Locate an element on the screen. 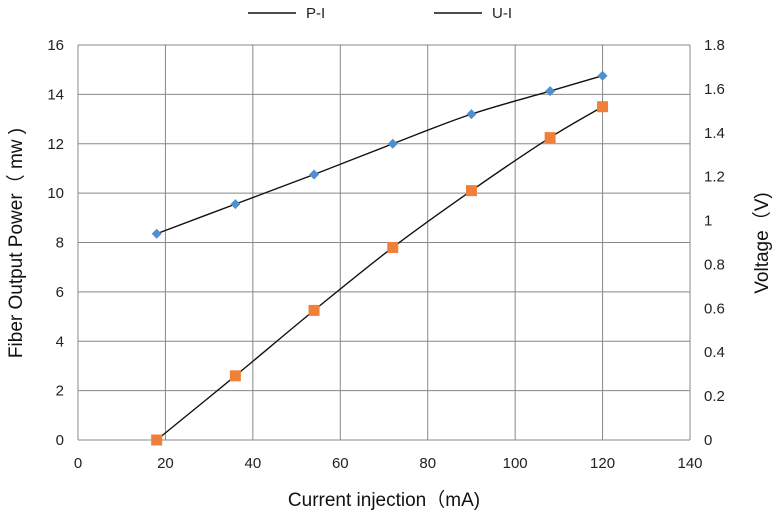 Image resolution: width=778 pixels, height=516 pixels. right-tick-label: 1.4 is located at coordinates (714, 133).